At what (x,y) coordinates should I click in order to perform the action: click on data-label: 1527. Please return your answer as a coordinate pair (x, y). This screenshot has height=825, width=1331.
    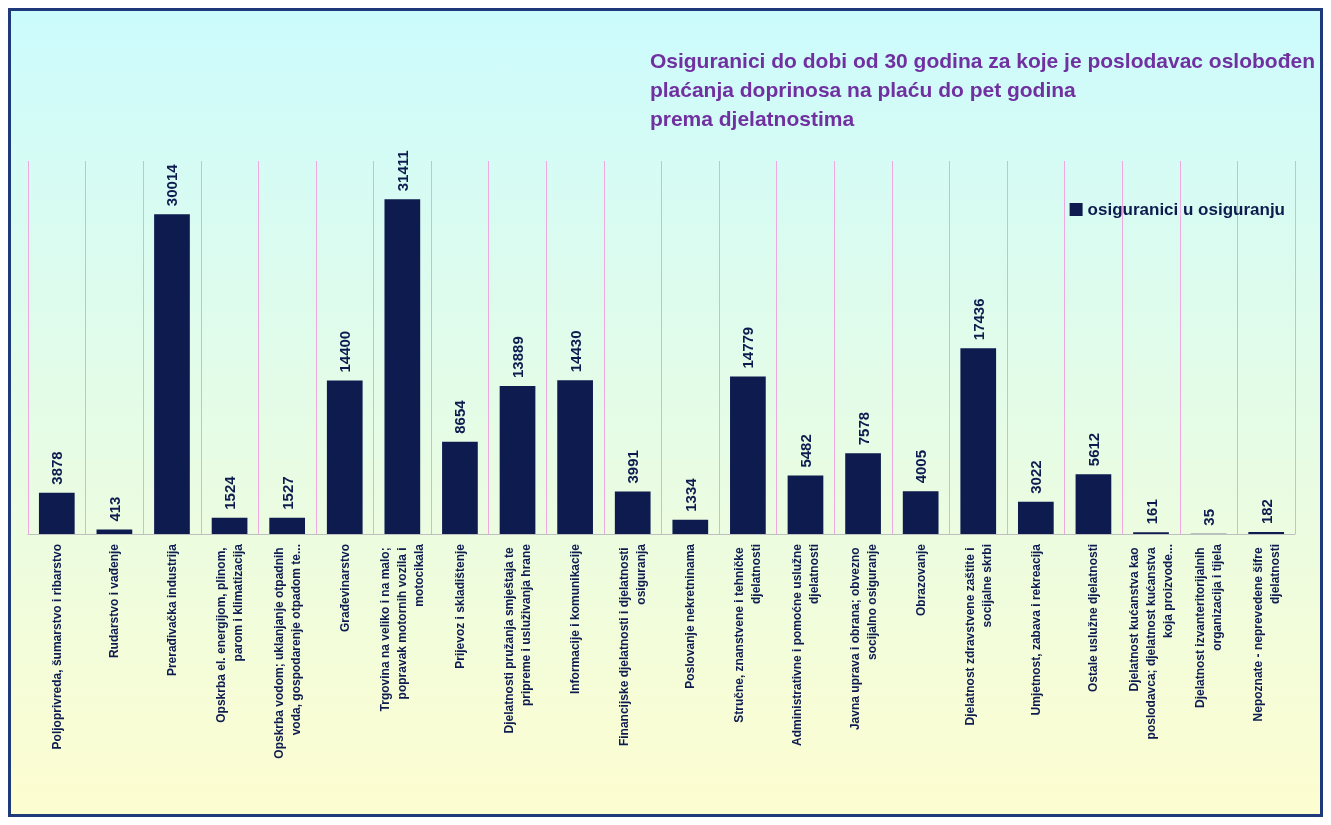
    Looking at the image, I should click on (287, 493).